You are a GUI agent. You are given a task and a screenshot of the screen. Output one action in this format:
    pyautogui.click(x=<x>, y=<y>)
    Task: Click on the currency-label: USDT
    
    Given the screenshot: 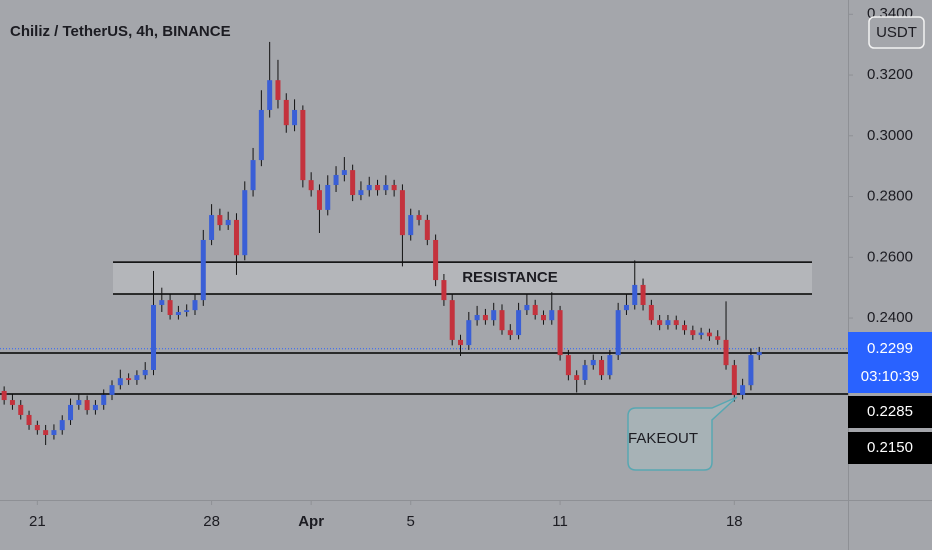 What is the action you would take?
    pyautogui.click(x=896, y=32)
    